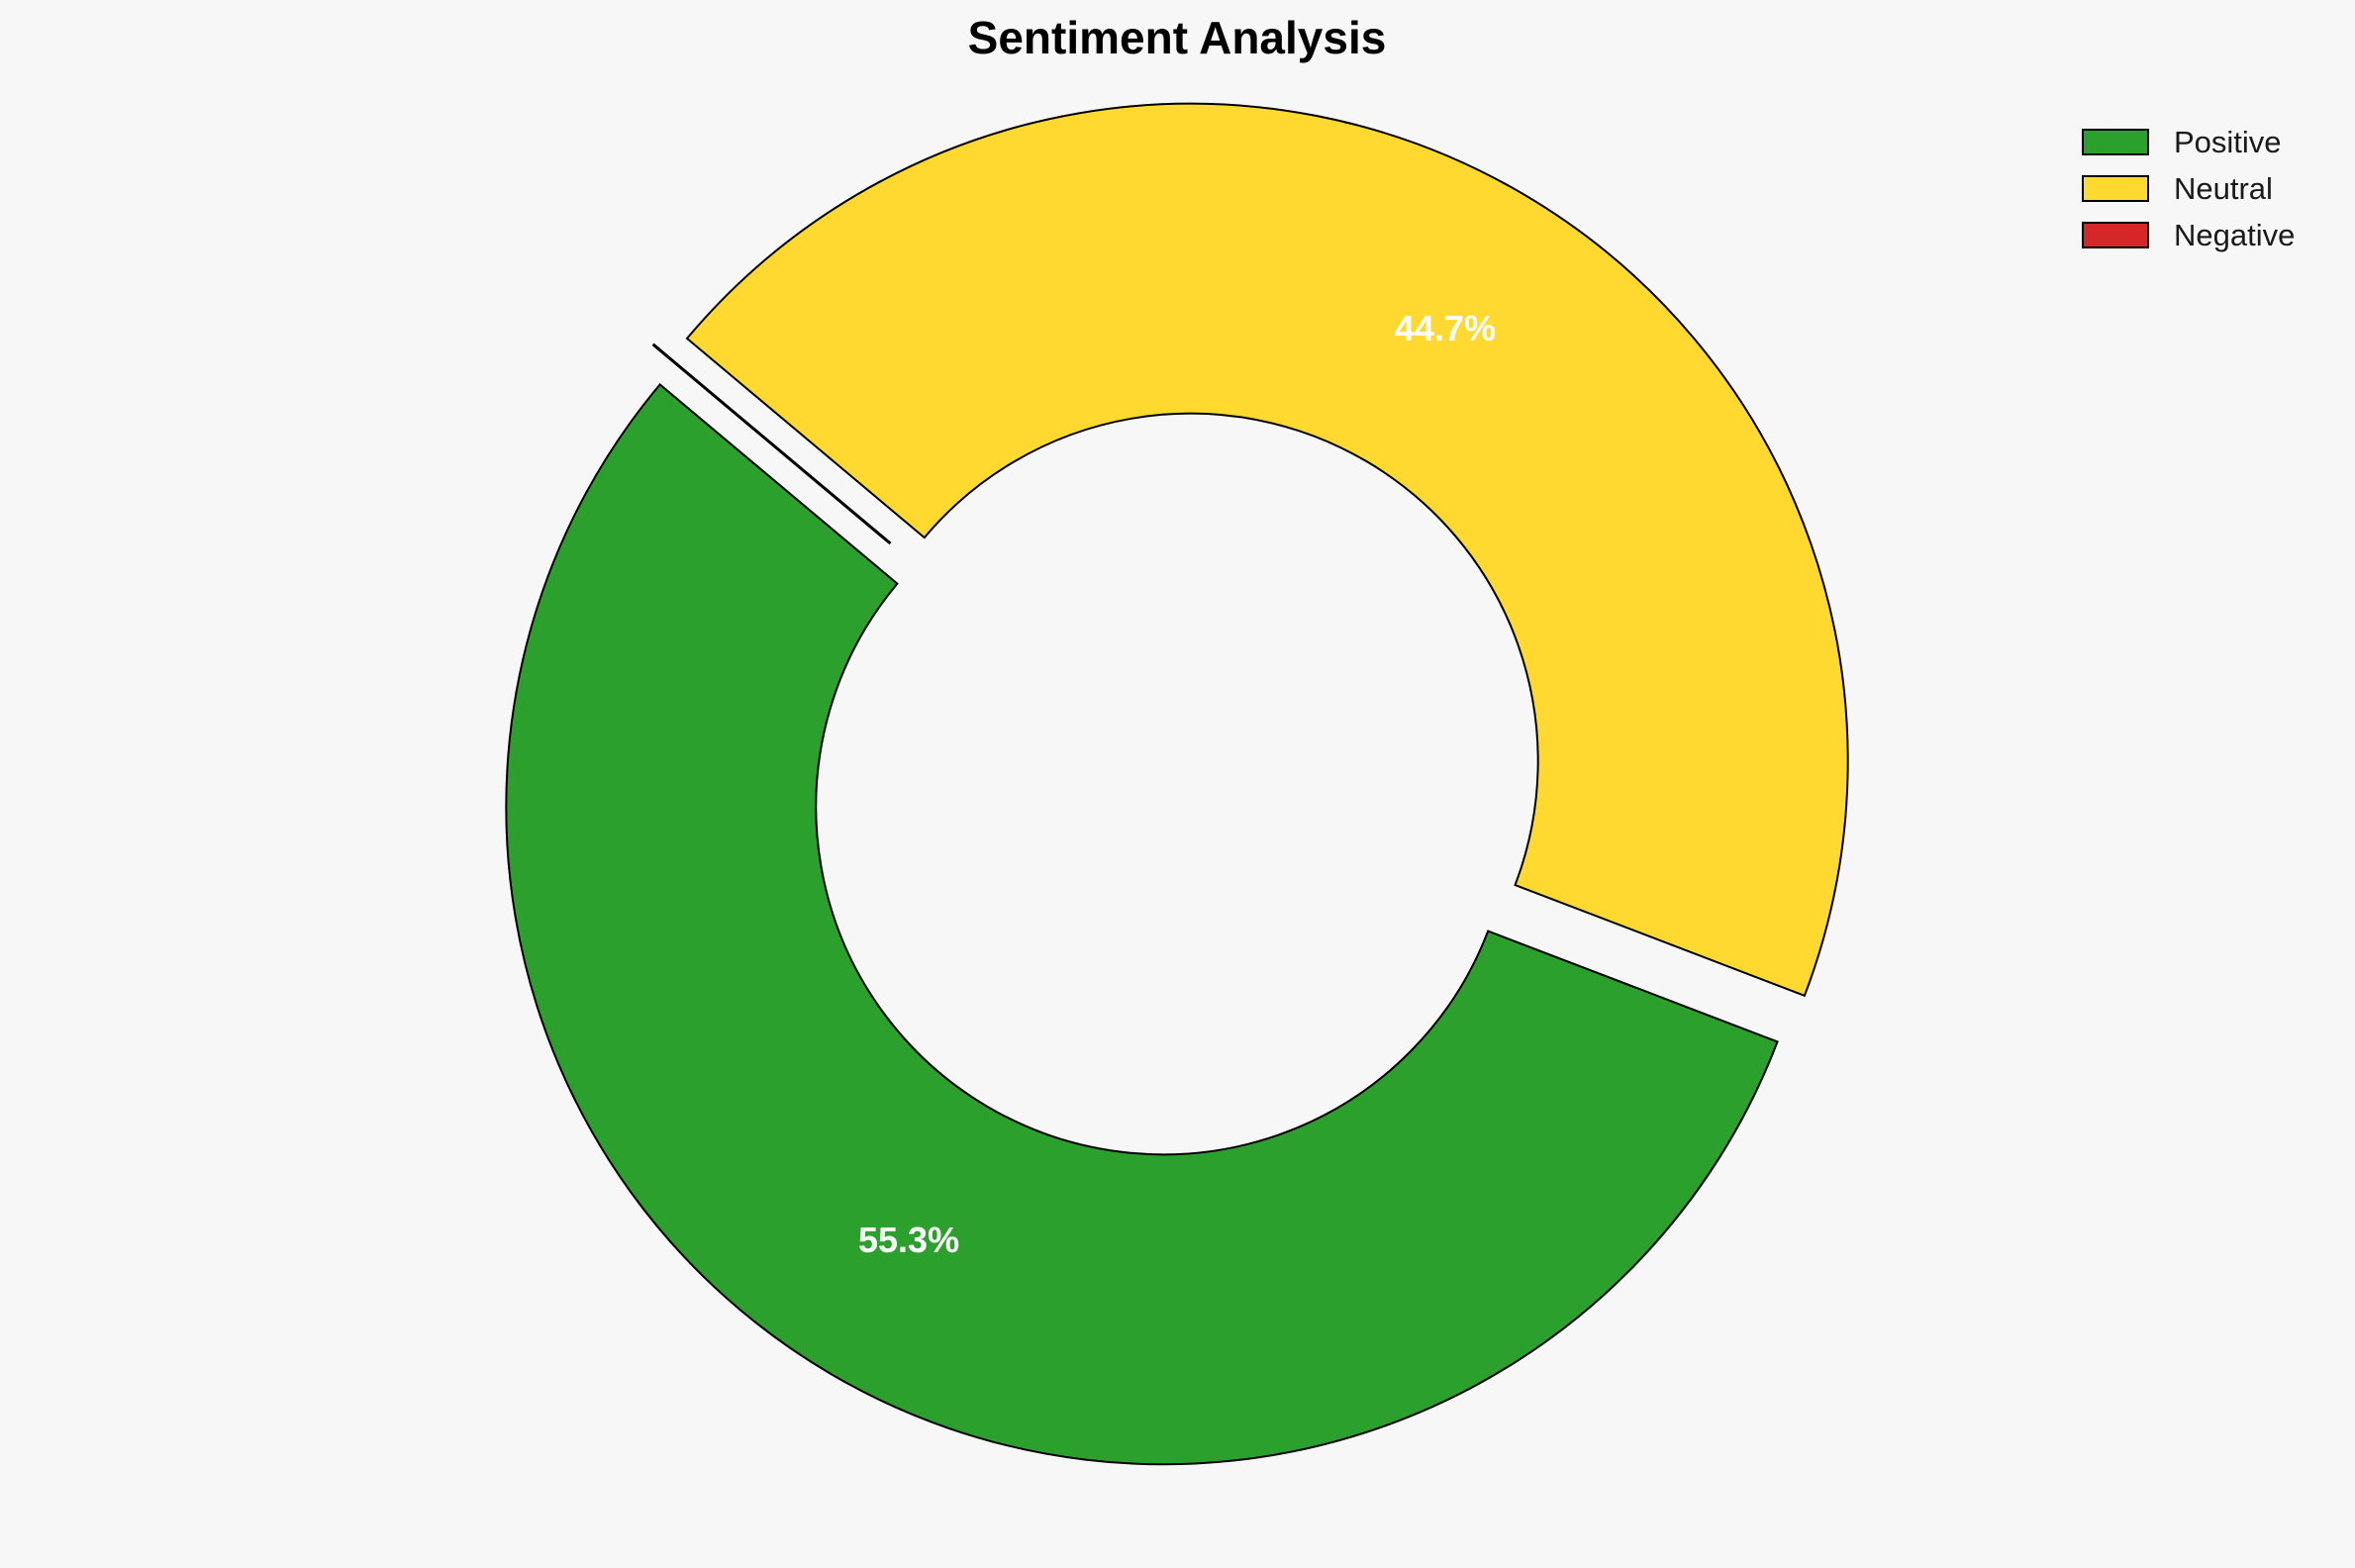 Image resolution: width=2355 pixels, height=1568 pixels. I want to click on chart-title: Sentiment Analysis, so click(1177, 37).